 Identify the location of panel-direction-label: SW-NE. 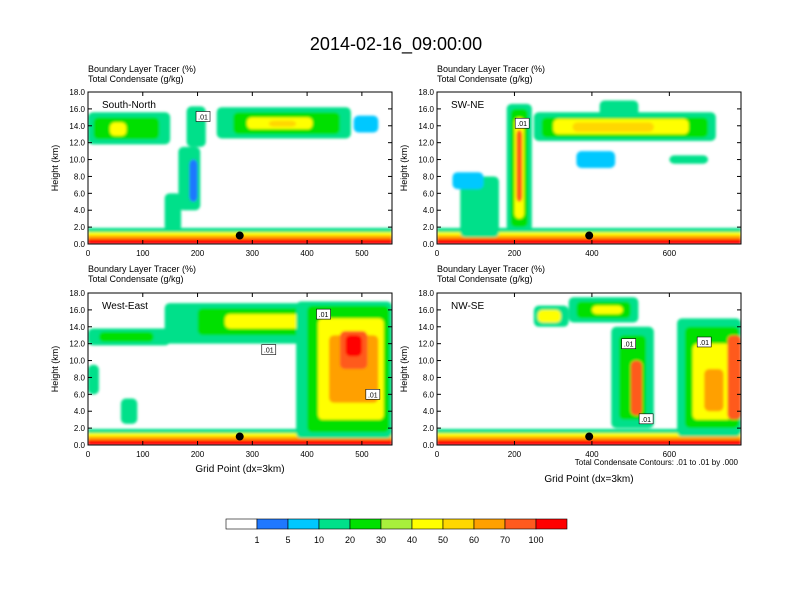
(467, 105).